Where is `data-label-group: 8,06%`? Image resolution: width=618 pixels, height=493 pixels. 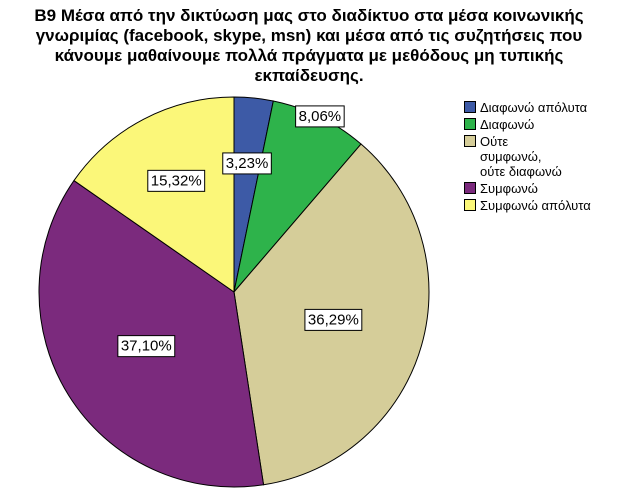
data-label-group: 8,06% is located at coordinates (320, 116).